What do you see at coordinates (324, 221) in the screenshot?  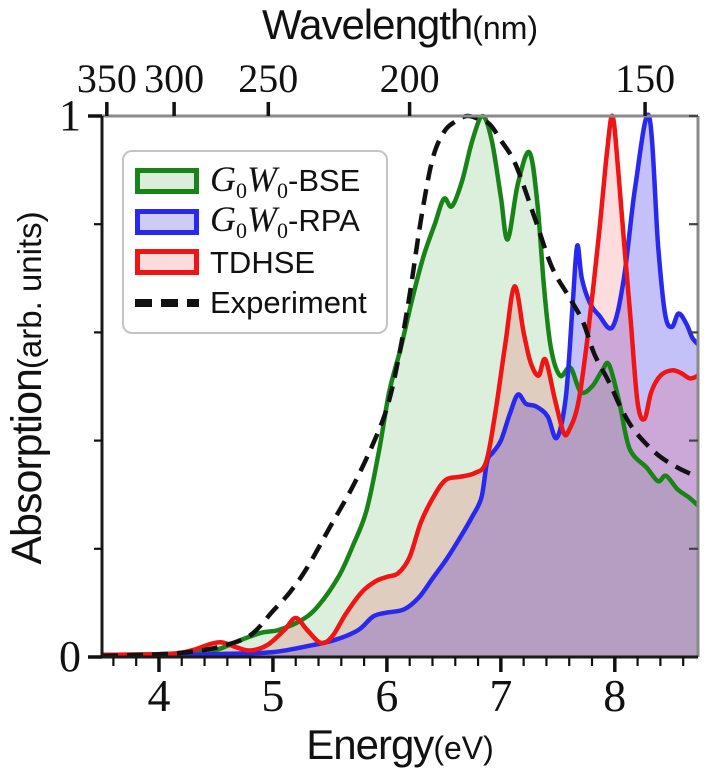 I see `legend-label-segment: -RPA` at bounding box center [324, 221].